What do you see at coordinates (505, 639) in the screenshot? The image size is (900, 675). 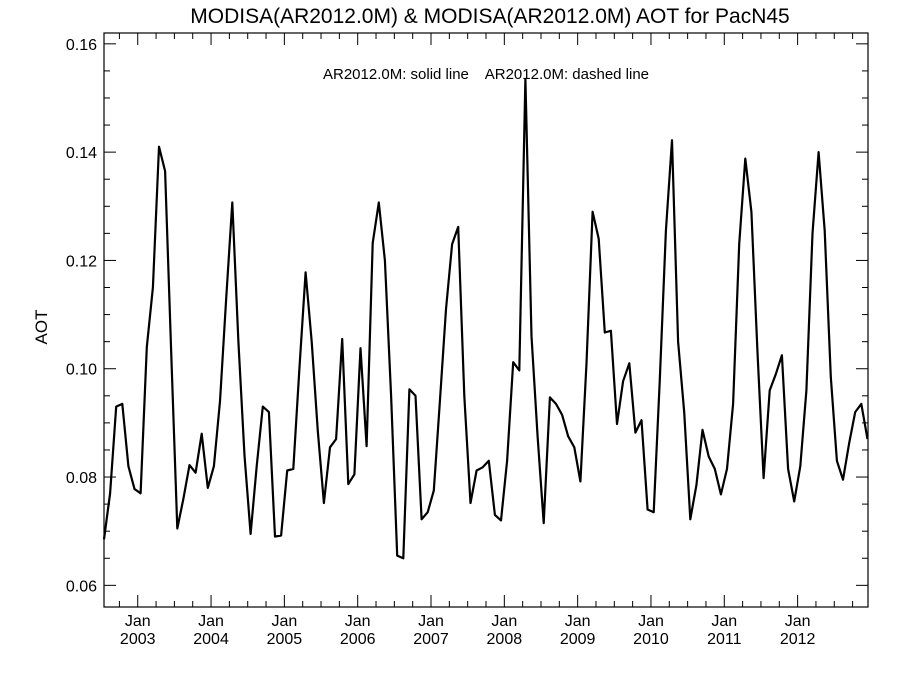 I see `x-tick-year-label: 2008` at bounding box center [505, 639].